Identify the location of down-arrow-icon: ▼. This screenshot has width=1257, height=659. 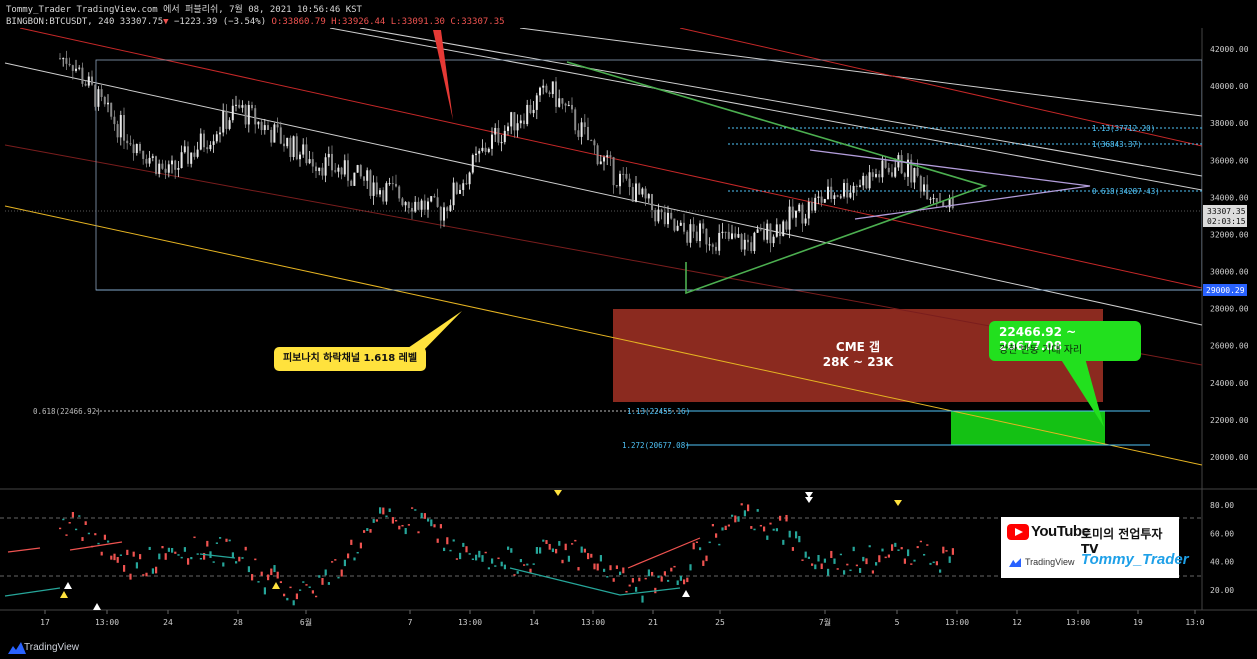
(166, 22).